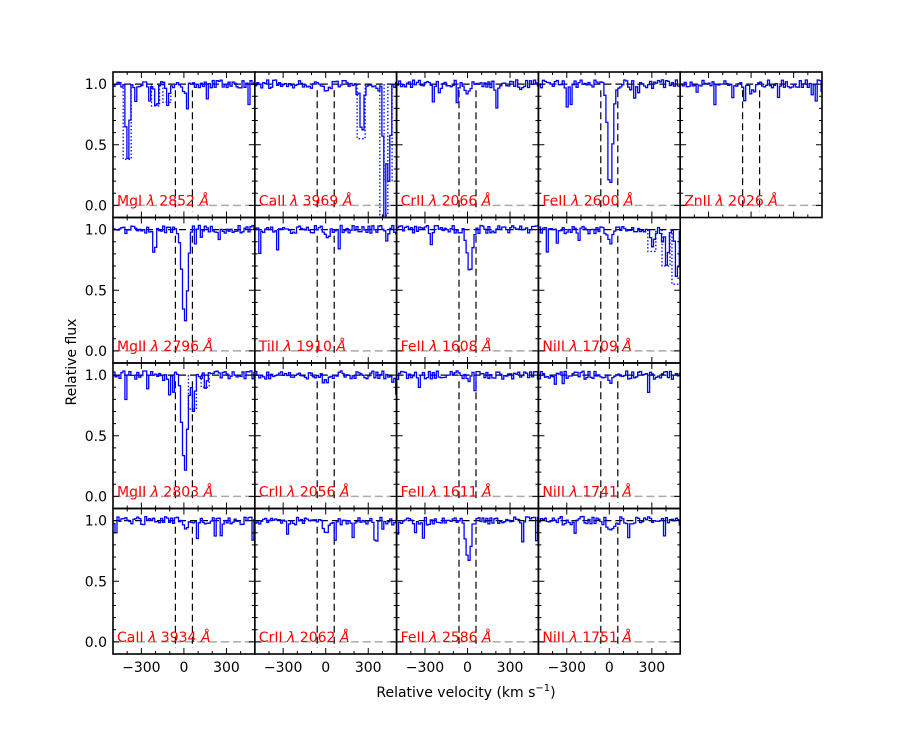  What do you see at coordinates (446, 201) in the screenshot?
I see `line-label: CrII λ 2066 Å` at bounding box center [446, 201].